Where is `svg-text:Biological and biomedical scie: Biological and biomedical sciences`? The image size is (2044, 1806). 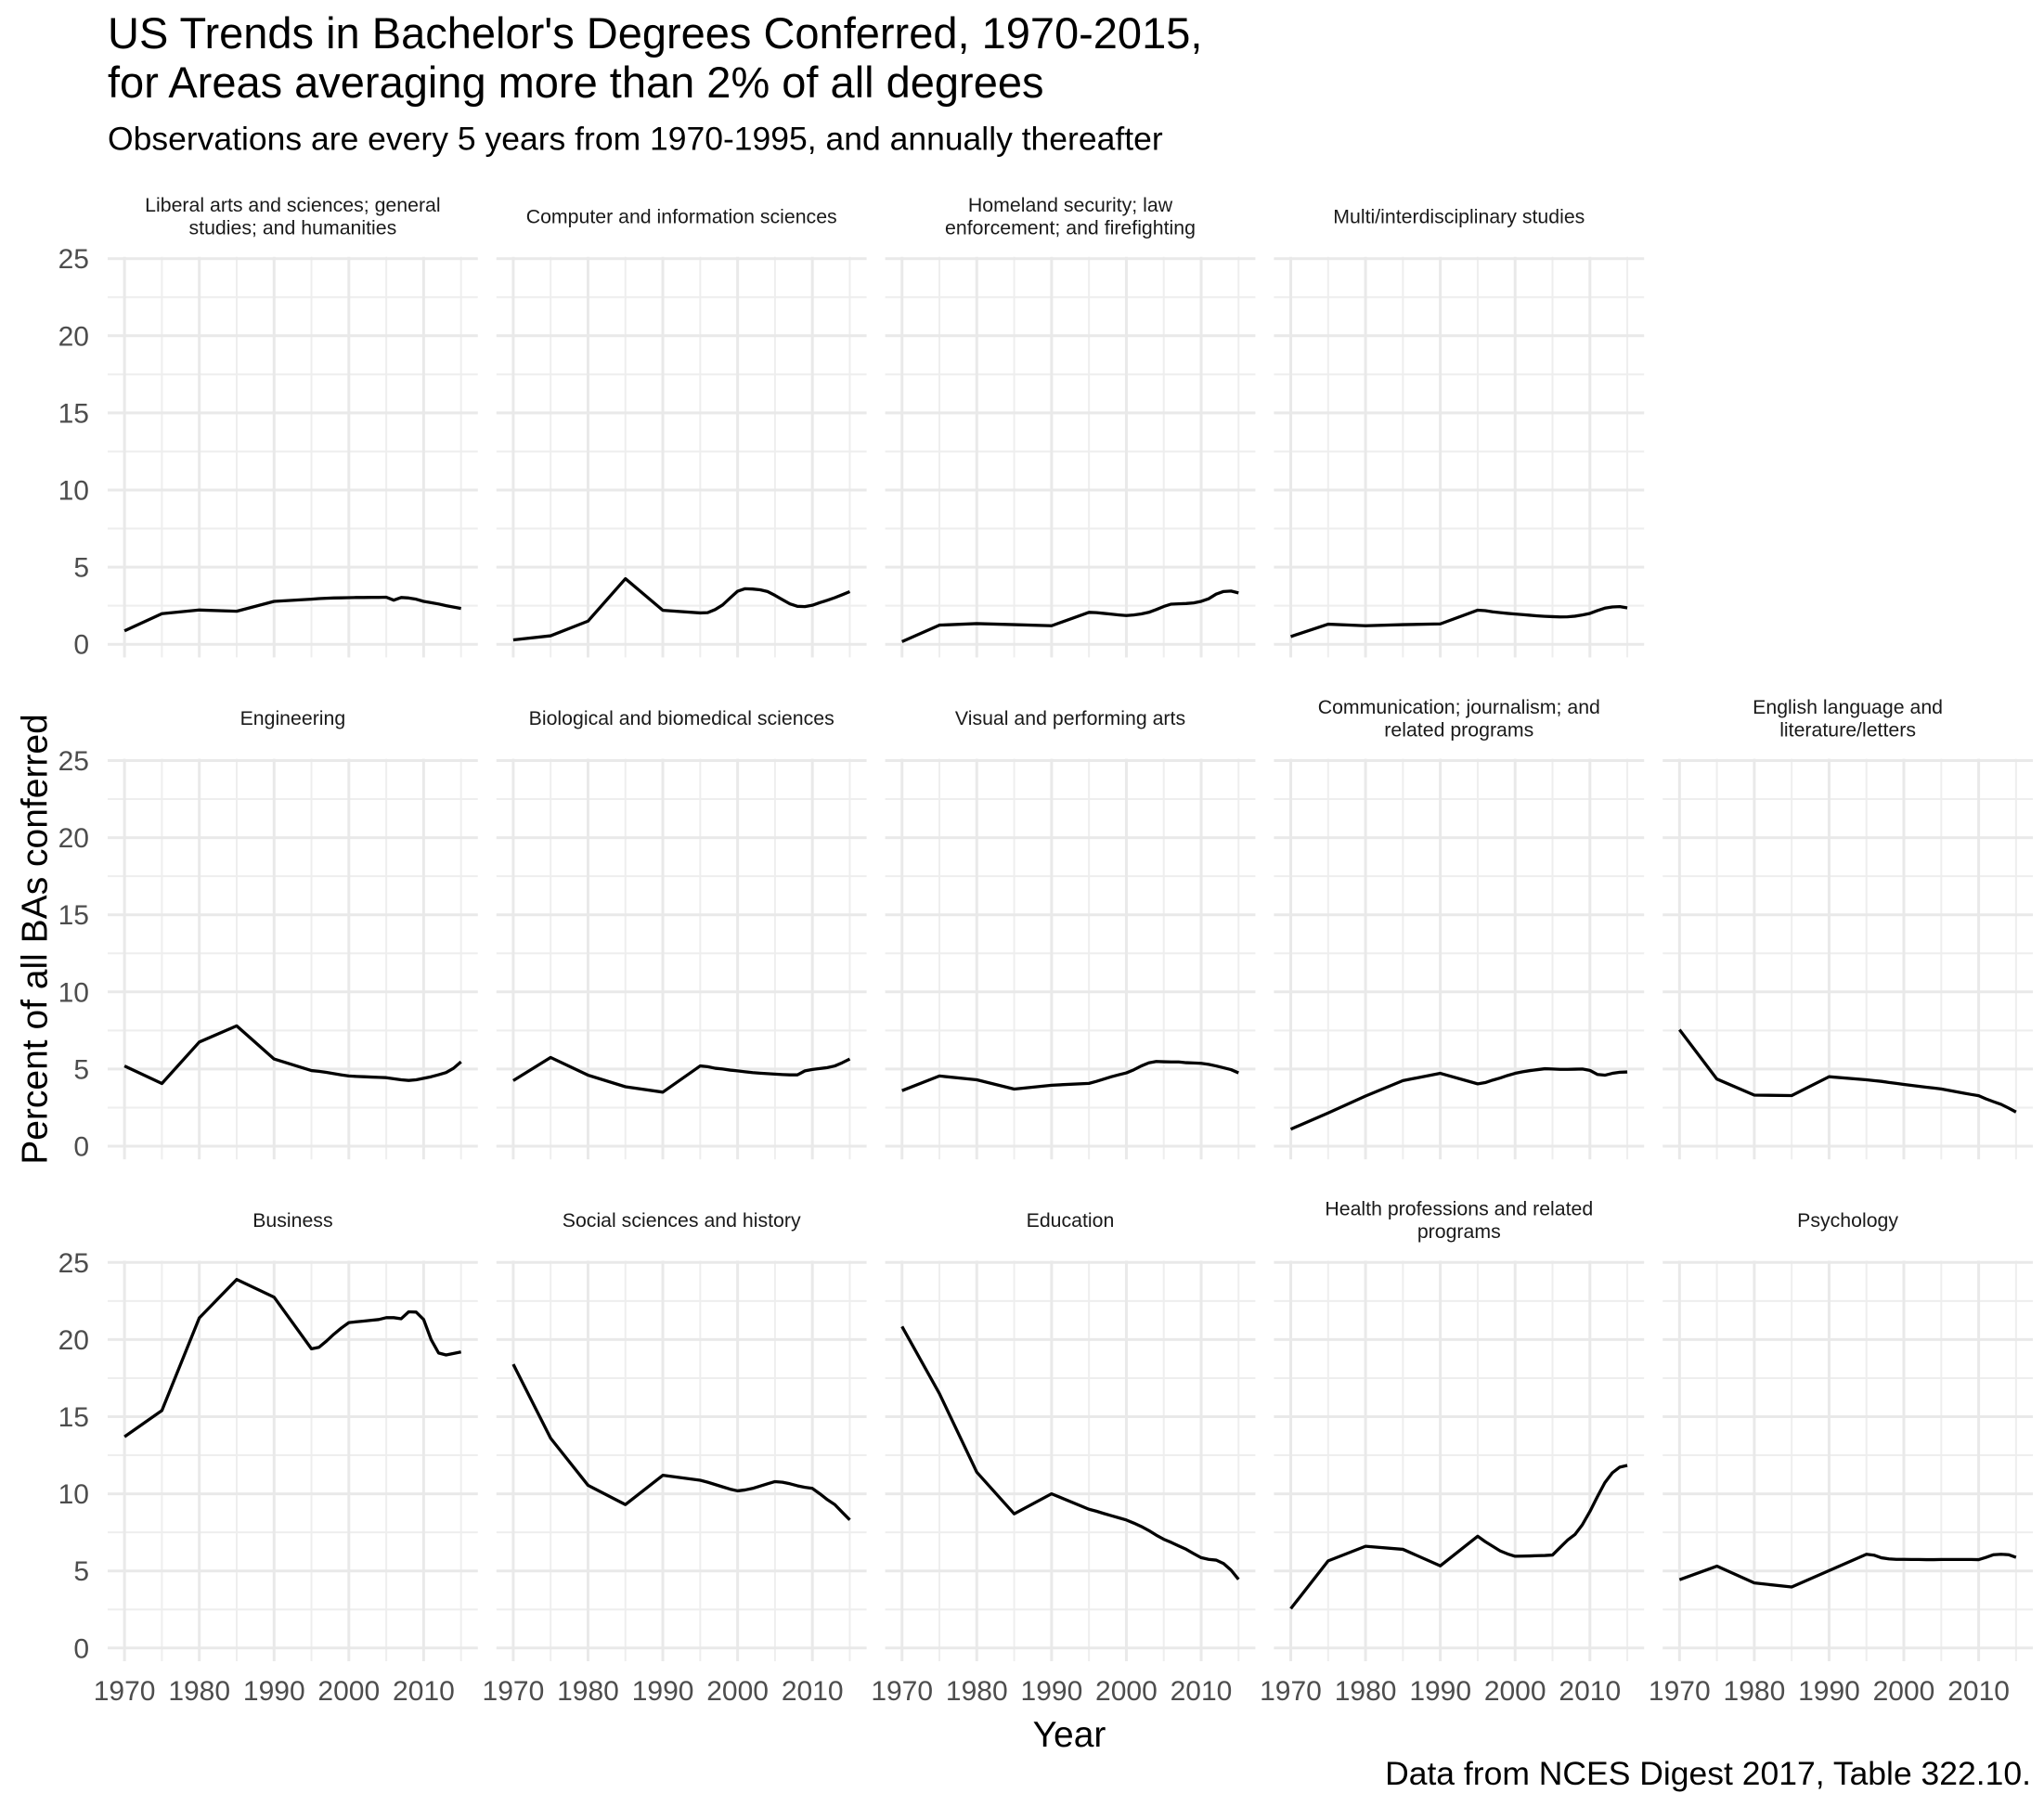
svg-text:Biological and biomedical scie: Biological and biomedical sciences is located at coordinates (681, 718).